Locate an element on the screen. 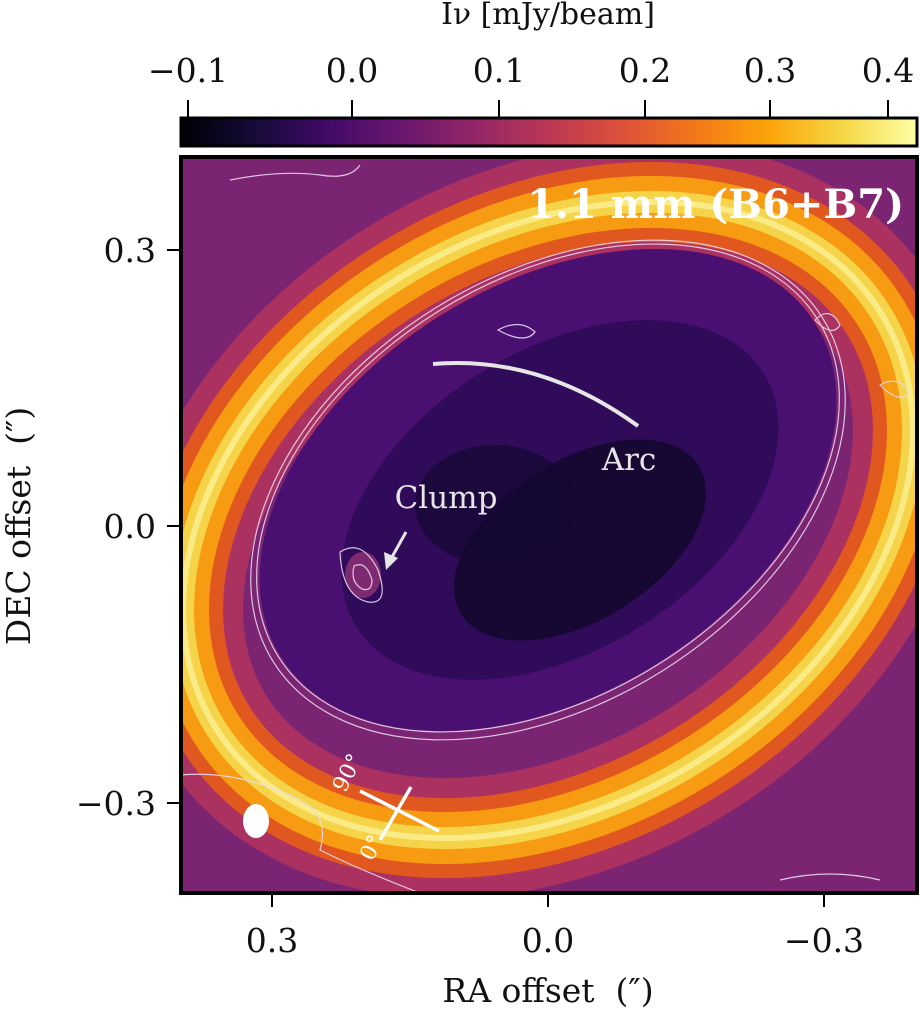 The width and height of the screenshot is (920, 1024). chart-title: 1.1 mm (B6+B7) is located at coordinates (715, 204).